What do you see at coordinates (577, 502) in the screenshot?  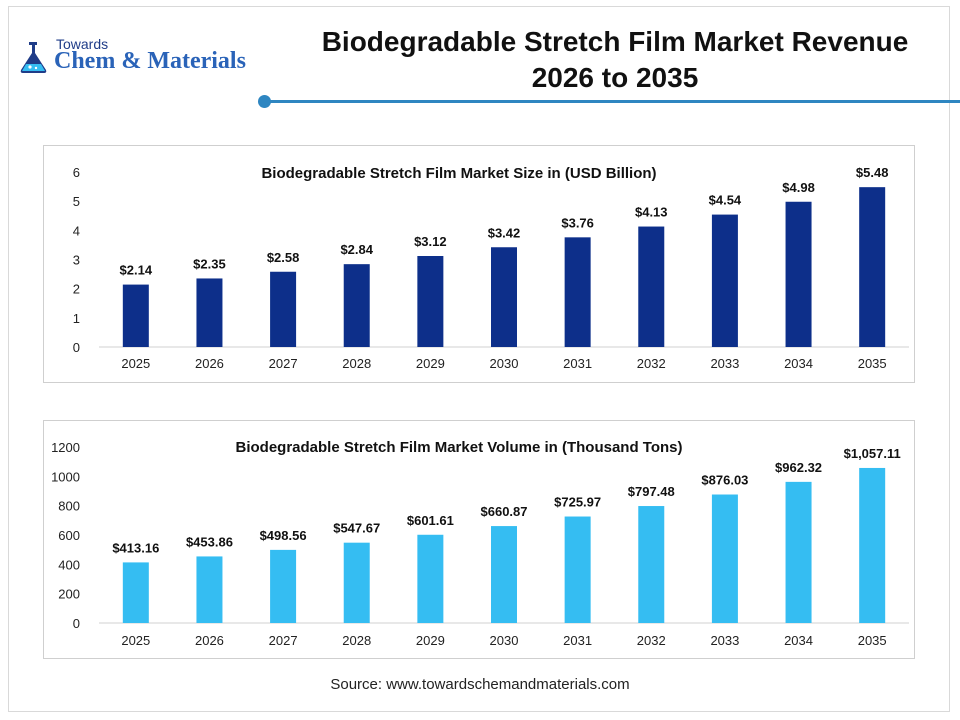 I see `data-label: $725.97` at bounding box center [577, 502].